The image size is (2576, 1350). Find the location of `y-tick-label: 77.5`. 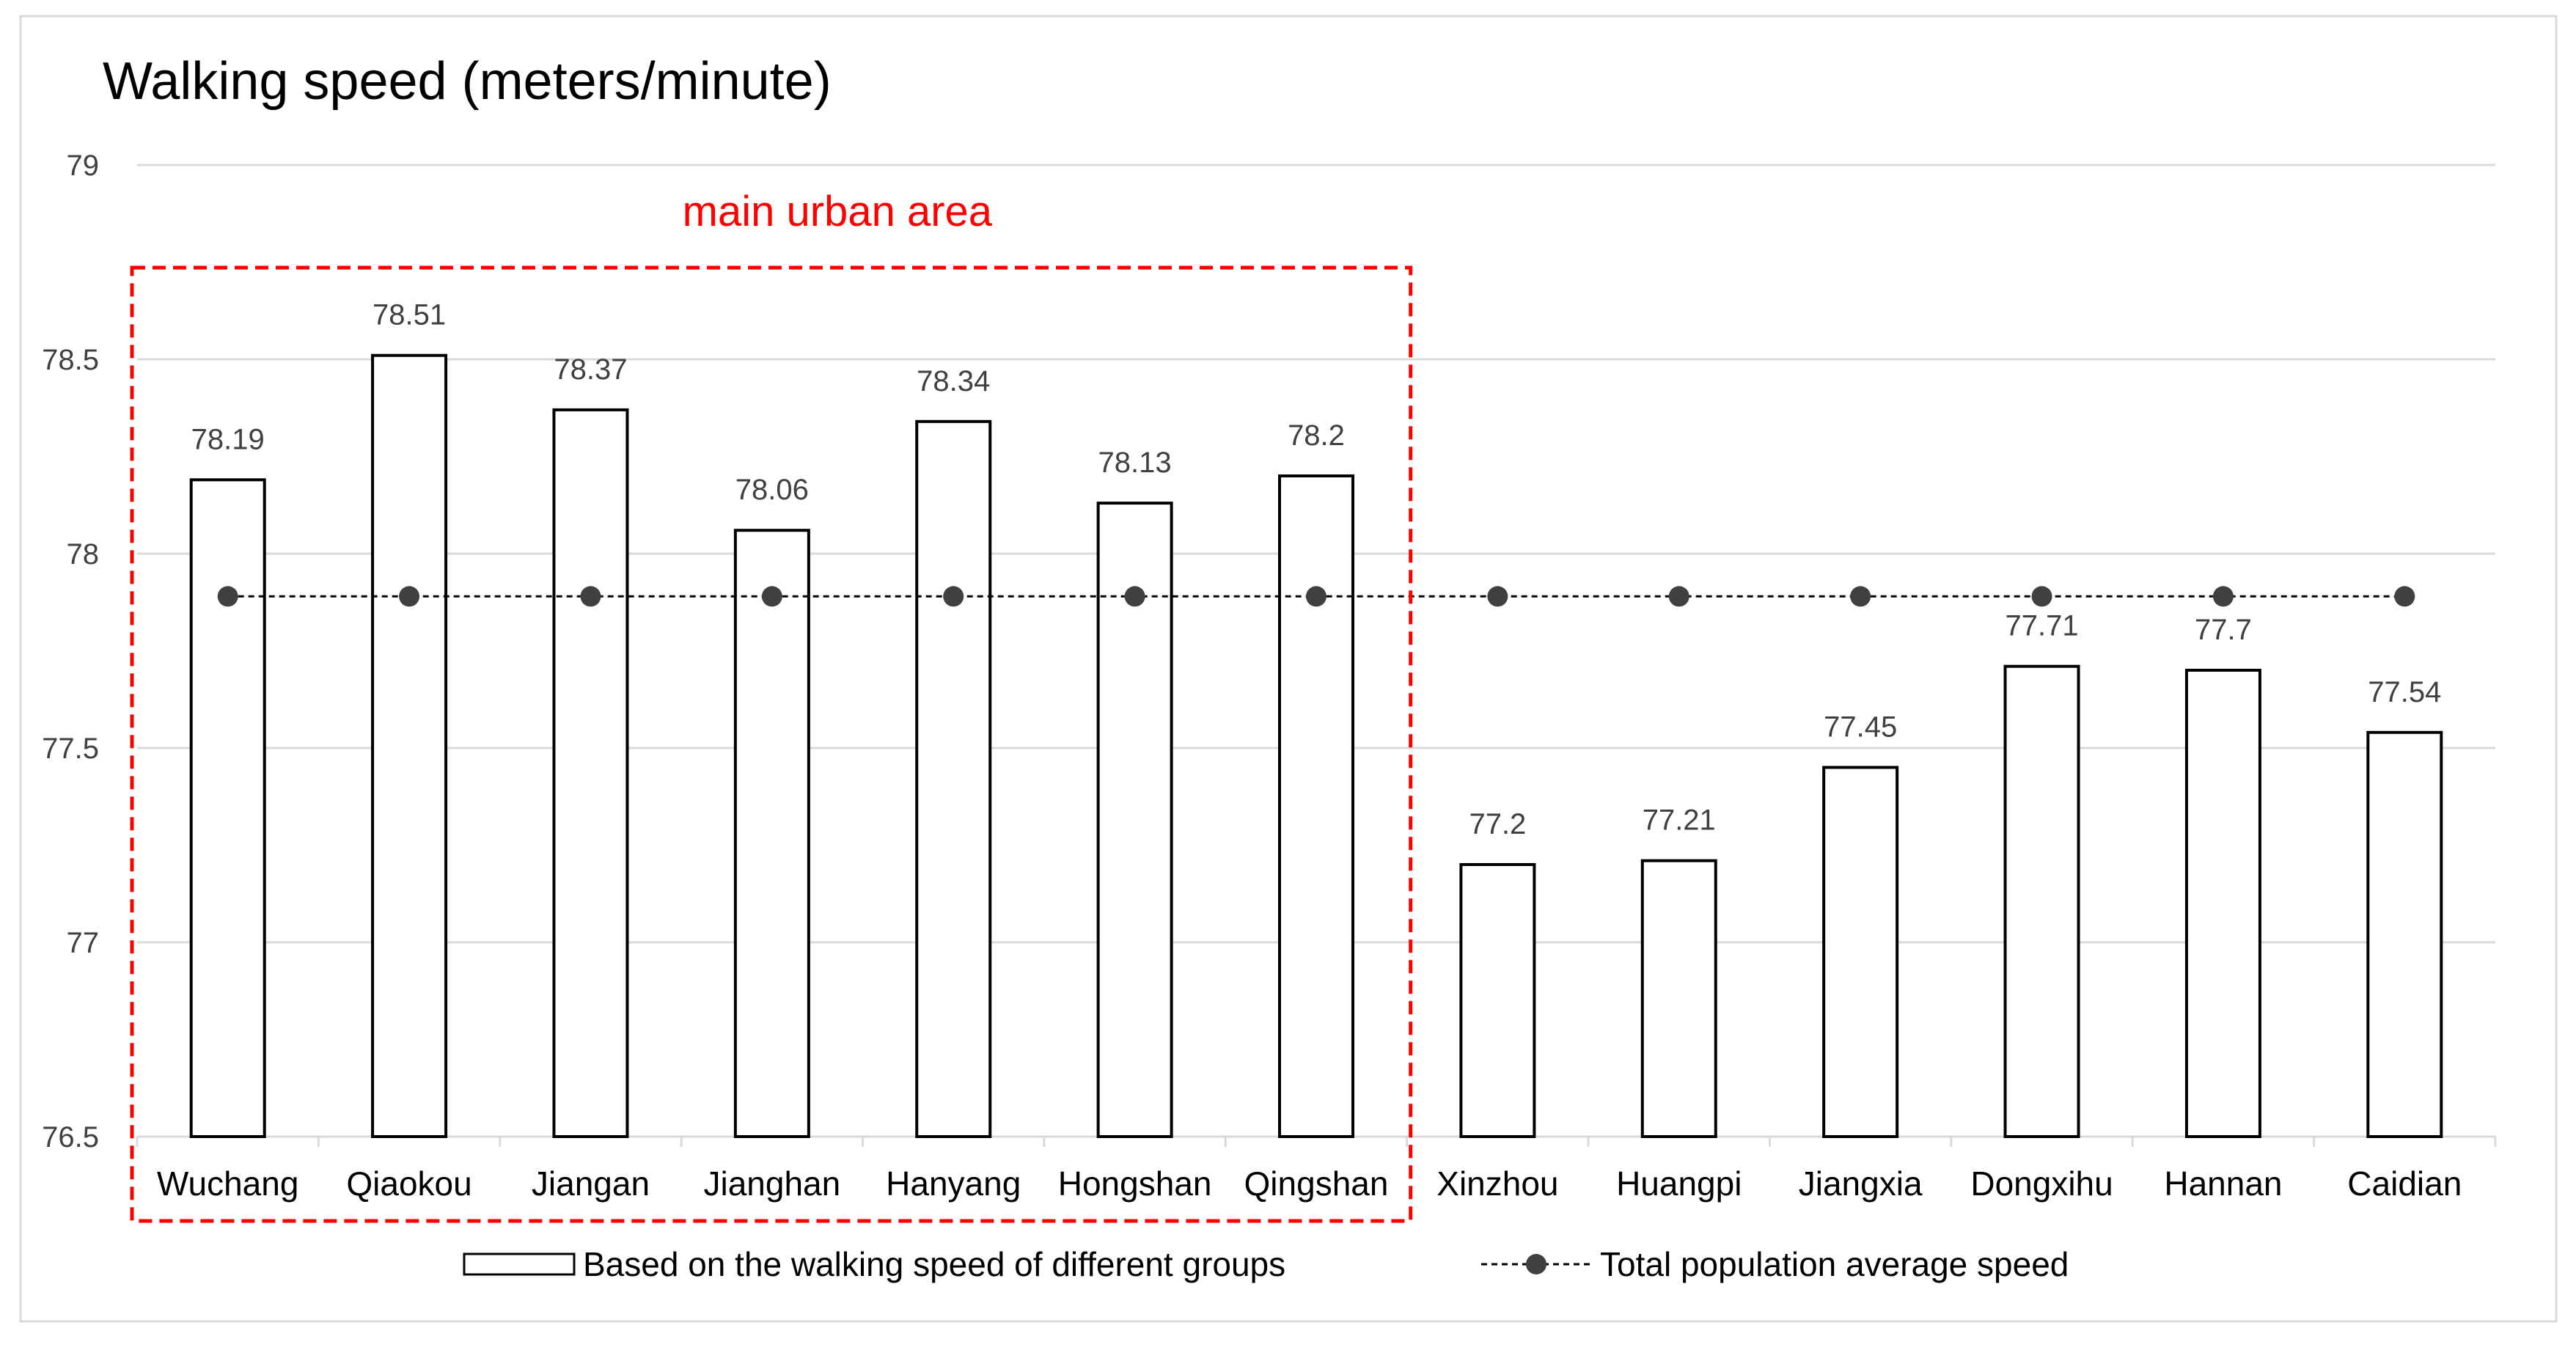

y-tick-label: 77.5 is located at coordinates (71, 749).